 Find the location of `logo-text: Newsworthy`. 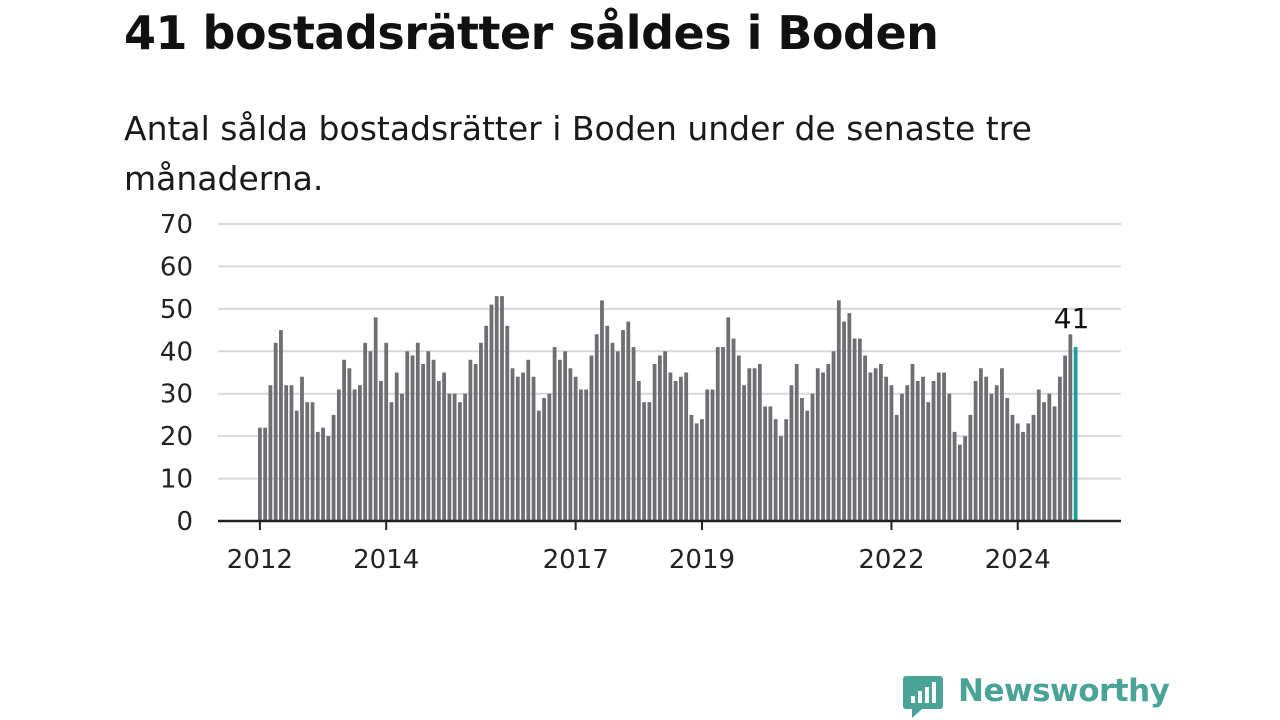

logo-text: Newsworthy is located at coordinates (1064, 691).